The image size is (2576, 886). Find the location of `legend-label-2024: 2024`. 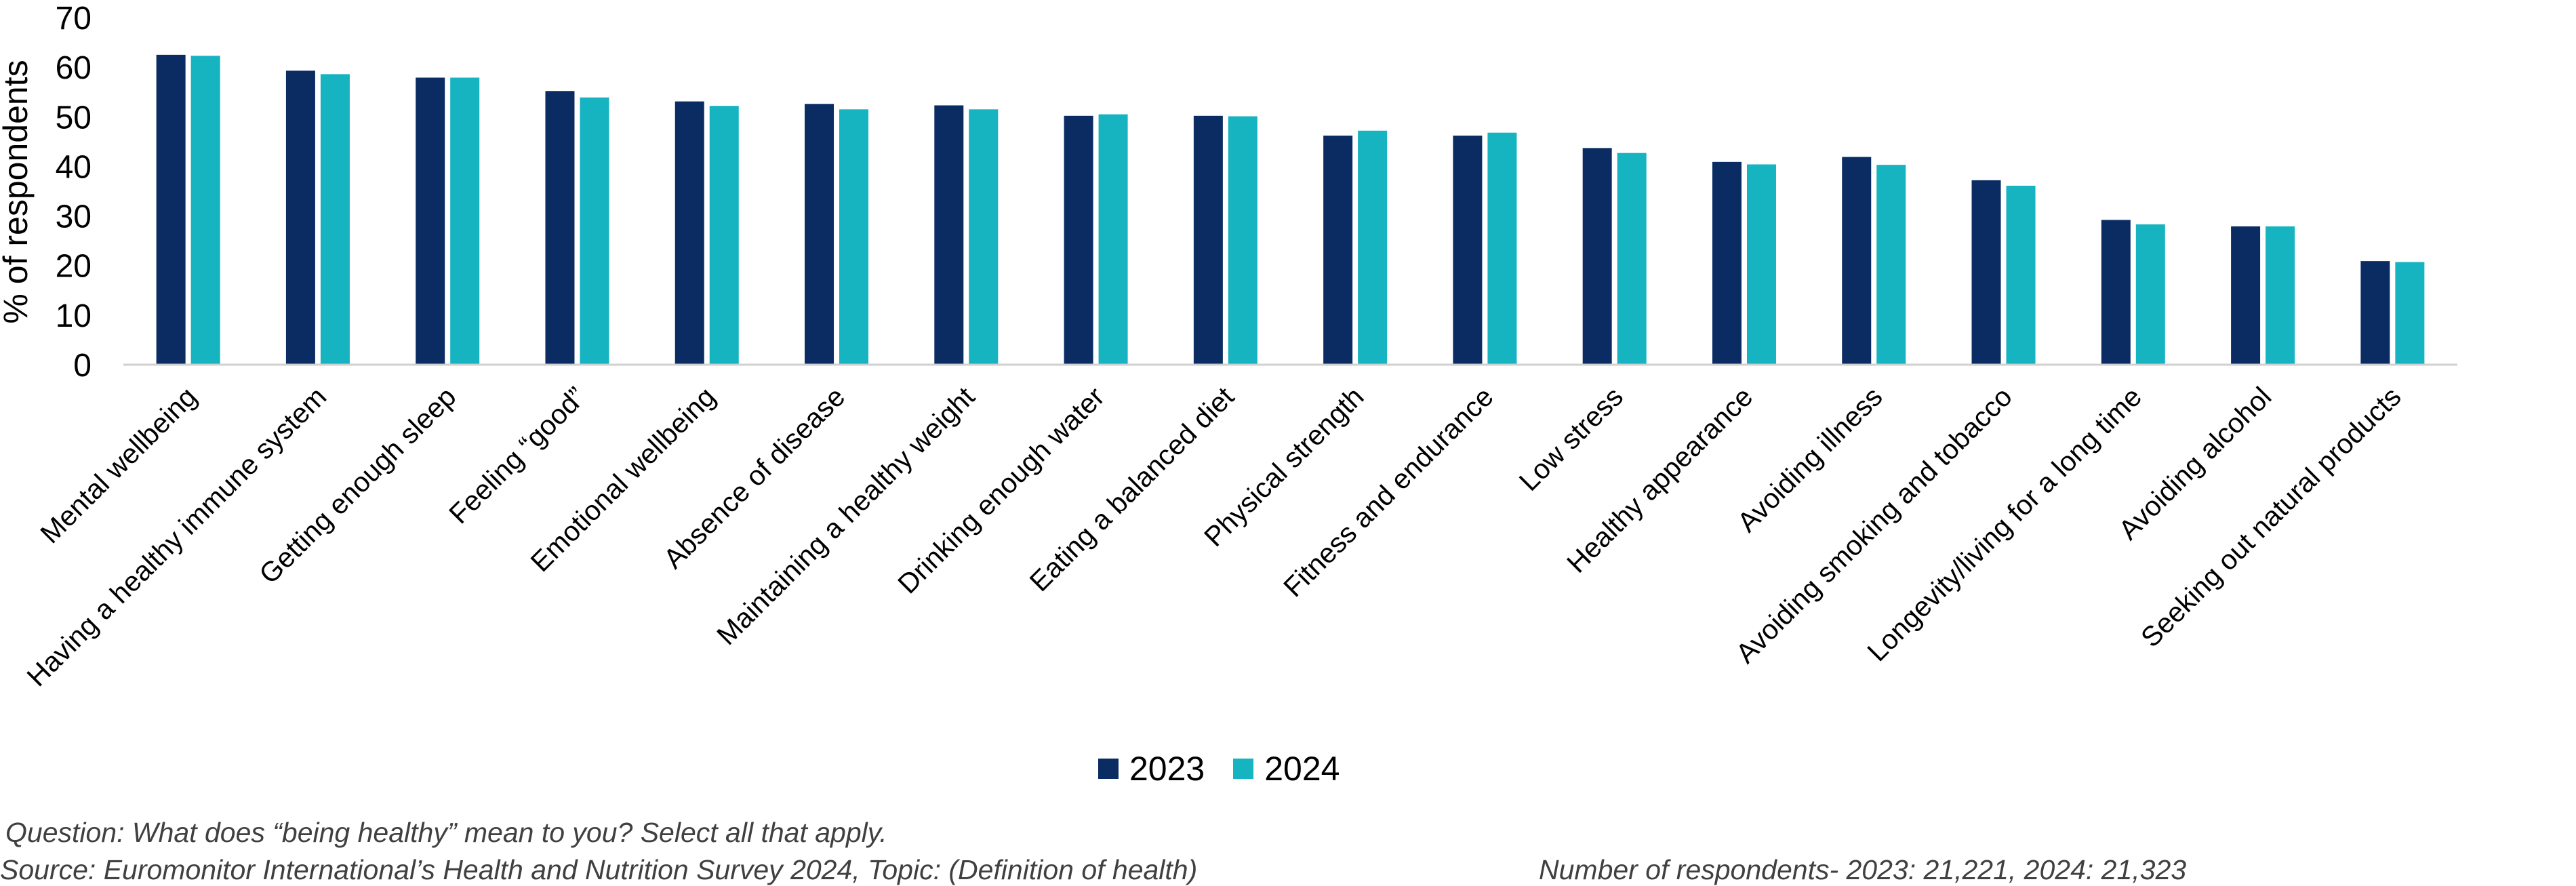

legend-label-2024: 2024 is located at coordinates (1302, 769).